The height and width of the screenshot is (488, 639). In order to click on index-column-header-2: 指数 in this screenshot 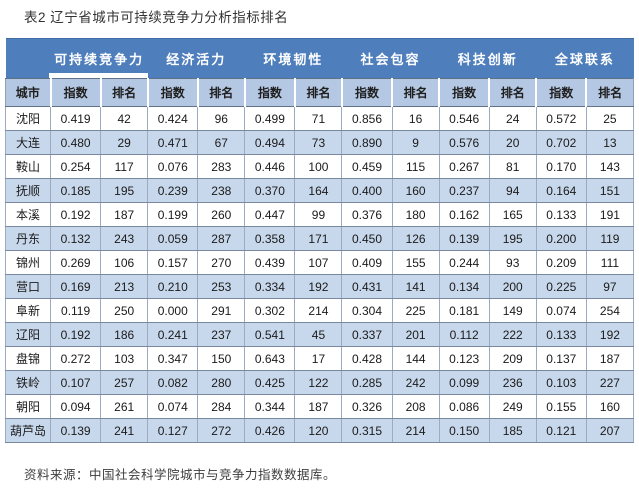, I will do `click(269, 92)`.